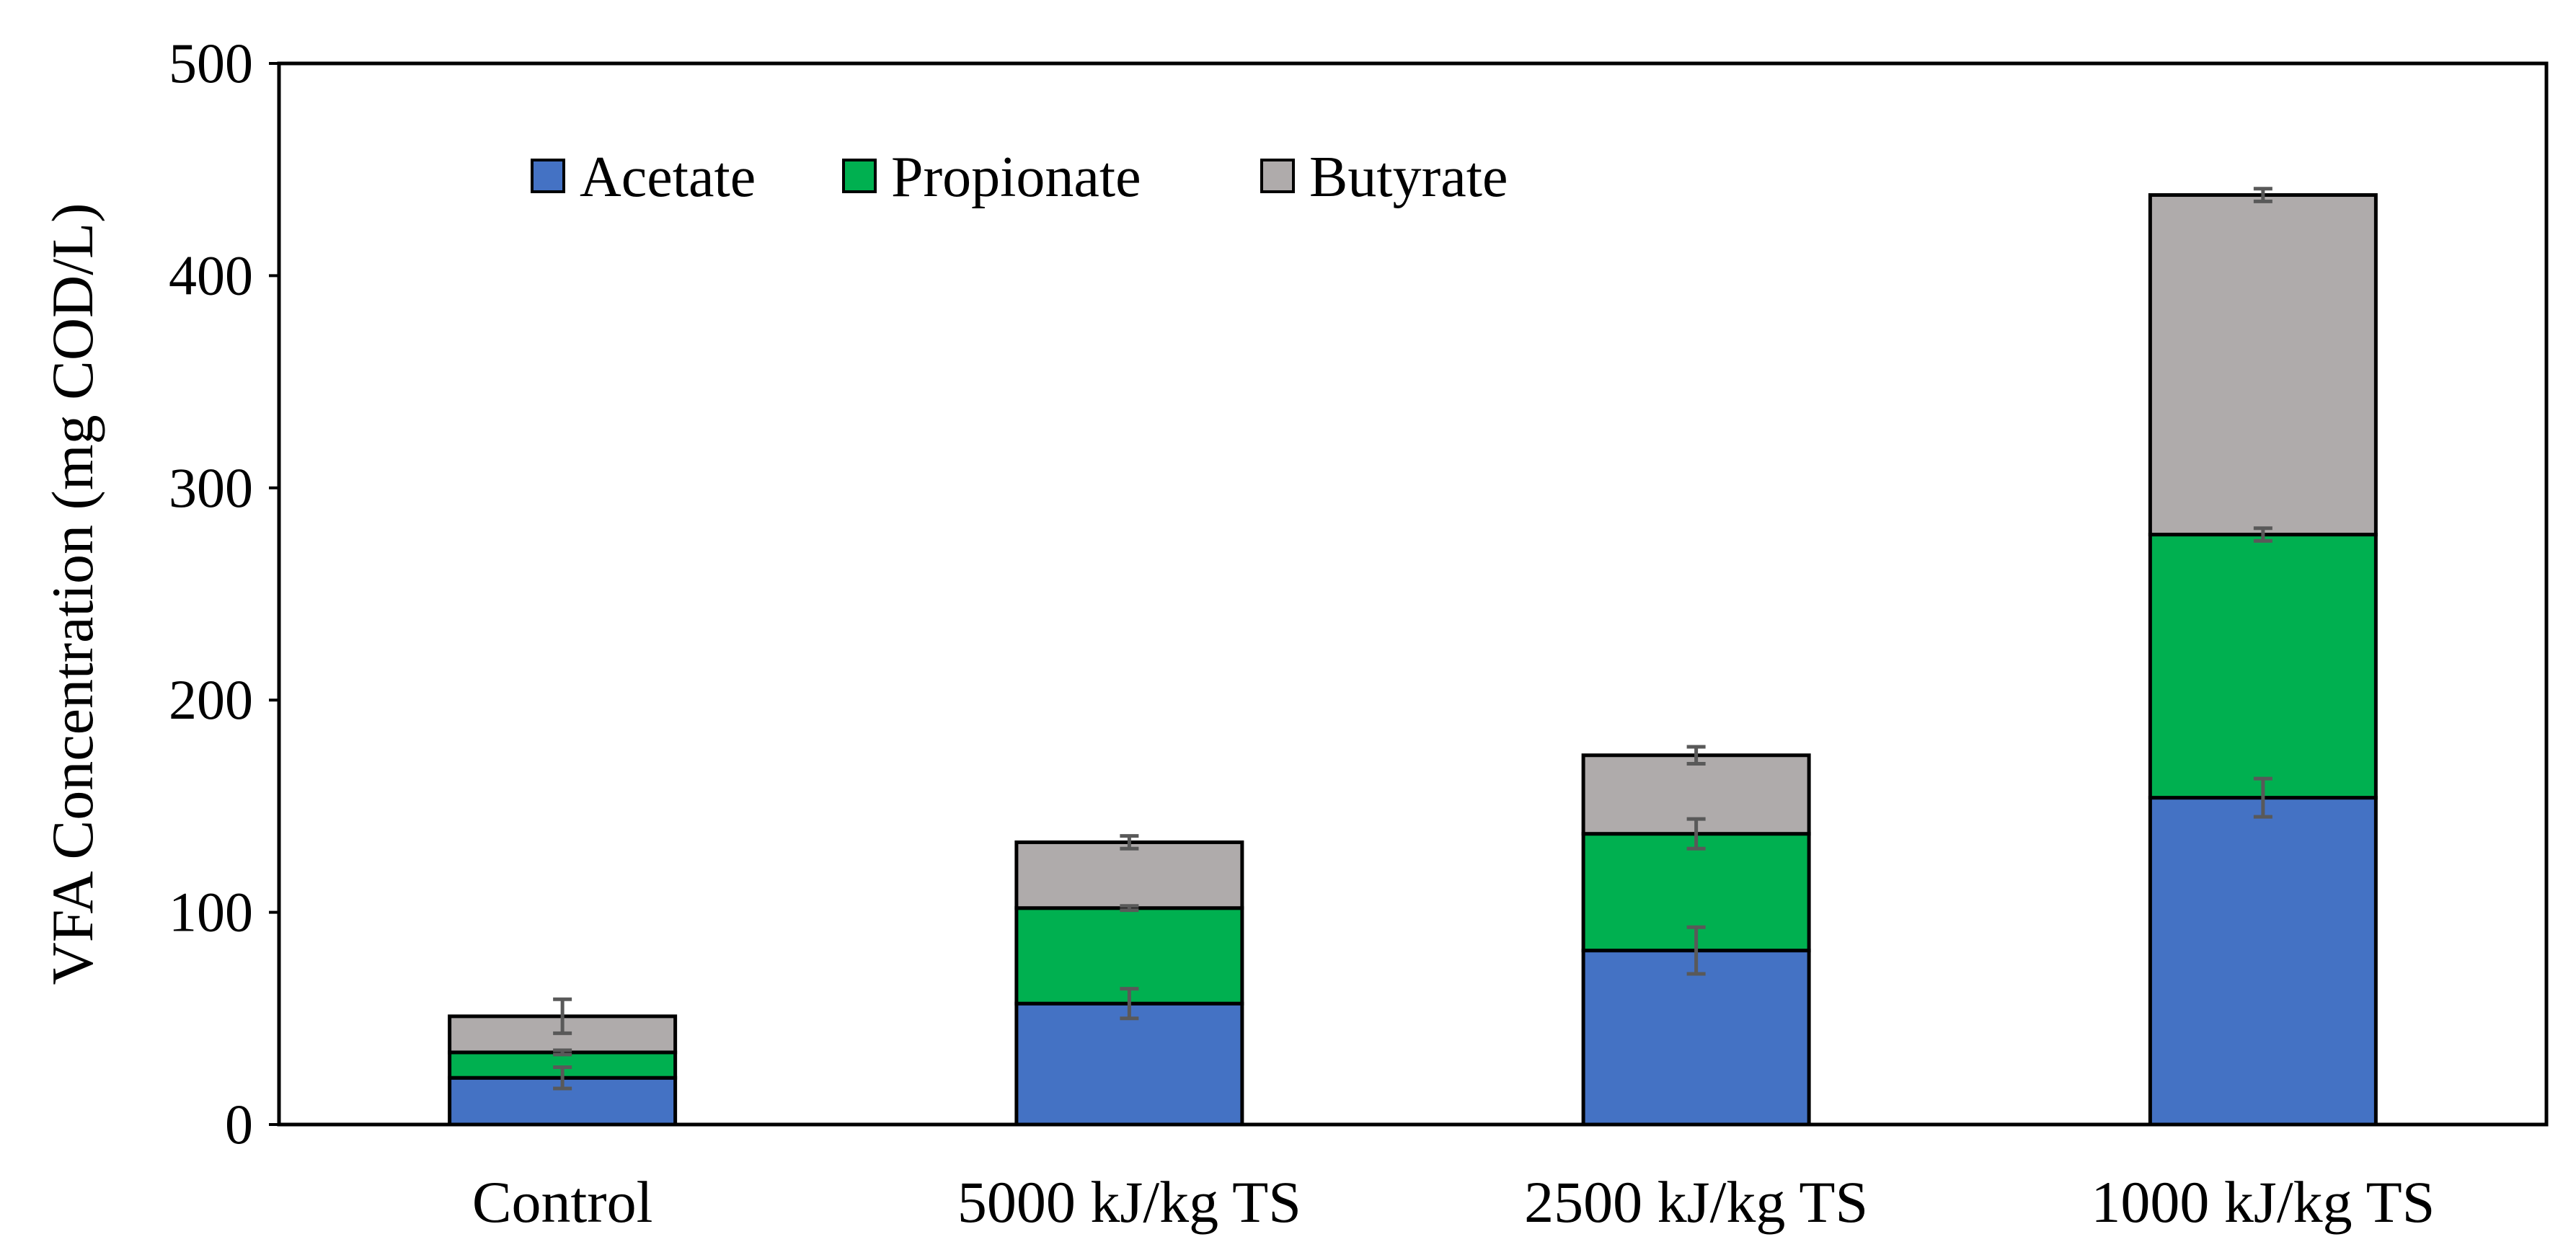 The image size is (2576, 1255). I want to click on bar-butyrate-5000-kj-kg-ts, so click(1129, 875).